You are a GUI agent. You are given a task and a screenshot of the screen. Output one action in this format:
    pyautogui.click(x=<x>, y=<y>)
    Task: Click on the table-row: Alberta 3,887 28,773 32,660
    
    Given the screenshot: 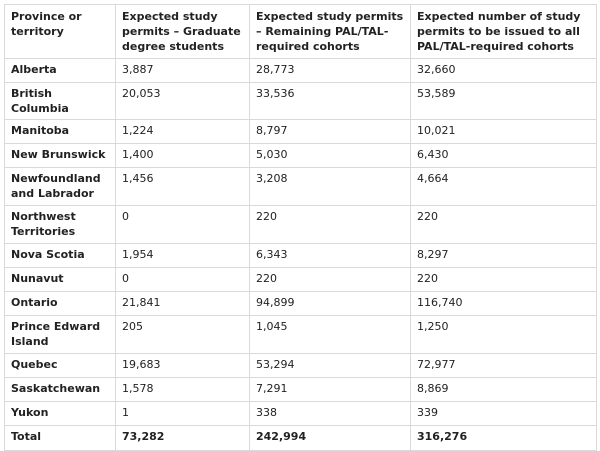 What is the action you would take?
    pyautogui.click(x=300, y=70)
    